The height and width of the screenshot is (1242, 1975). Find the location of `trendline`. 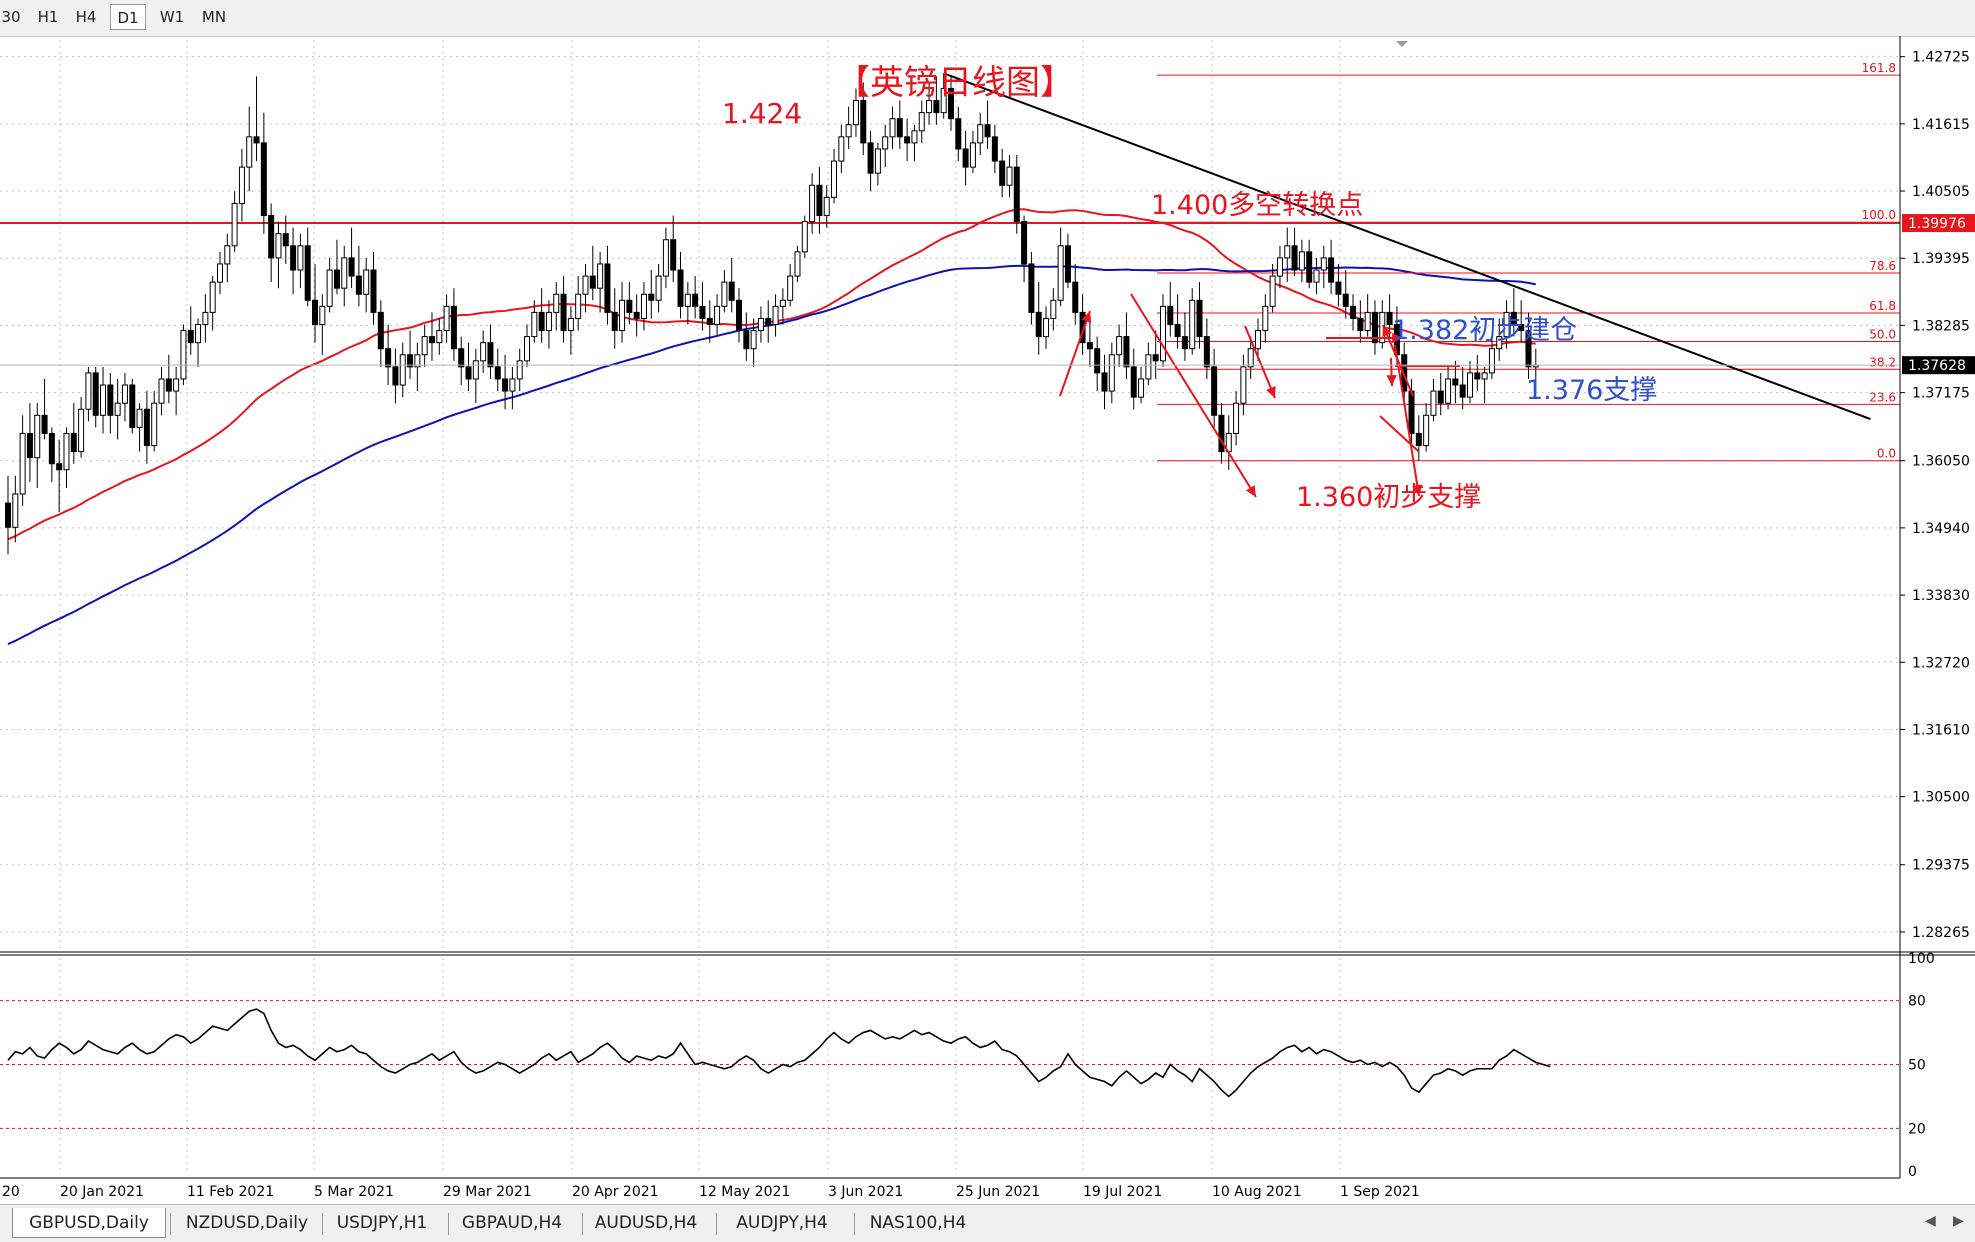

trendline is located at coordinates (1407, 246).